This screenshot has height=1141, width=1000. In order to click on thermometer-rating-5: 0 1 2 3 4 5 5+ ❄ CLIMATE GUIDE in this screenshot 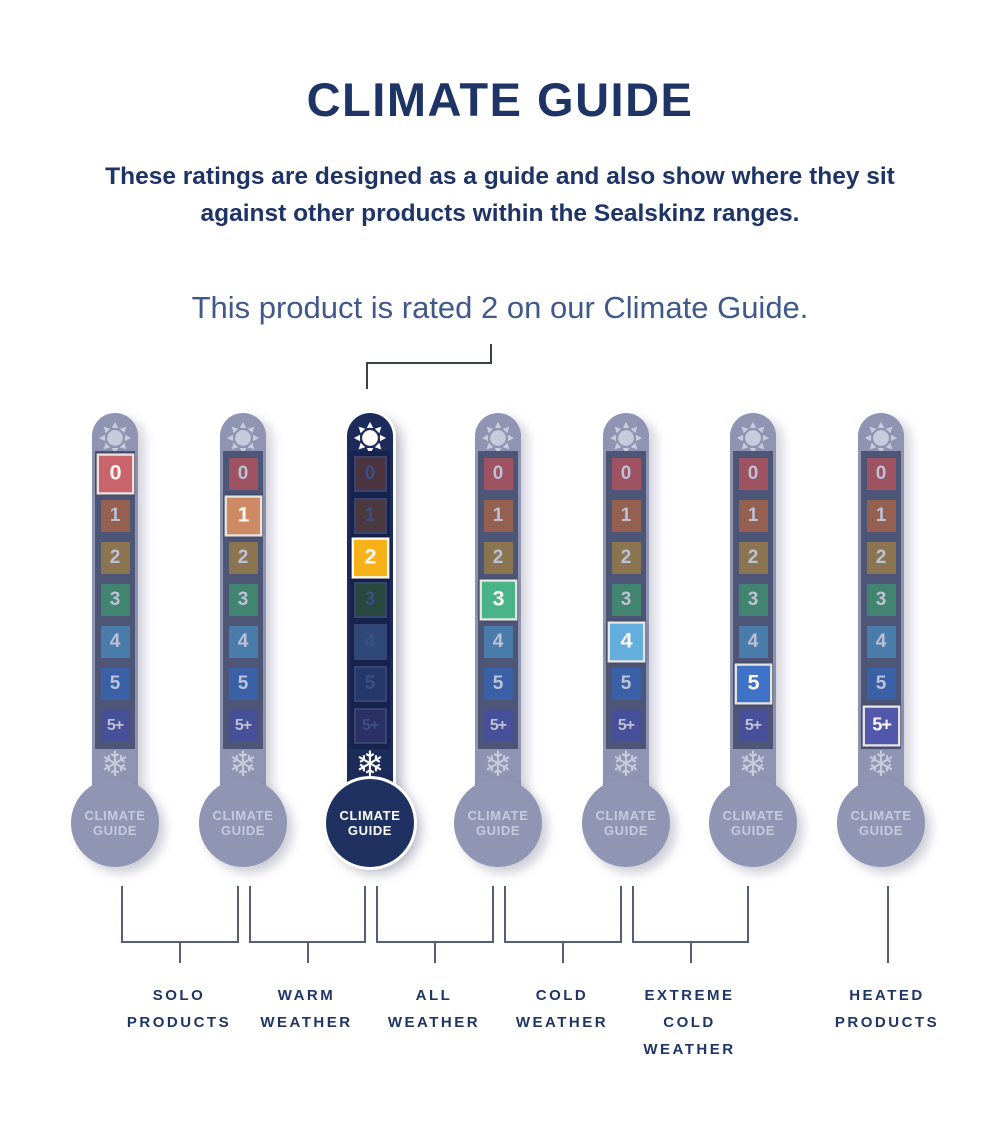, I will do `click(753, 640)`.